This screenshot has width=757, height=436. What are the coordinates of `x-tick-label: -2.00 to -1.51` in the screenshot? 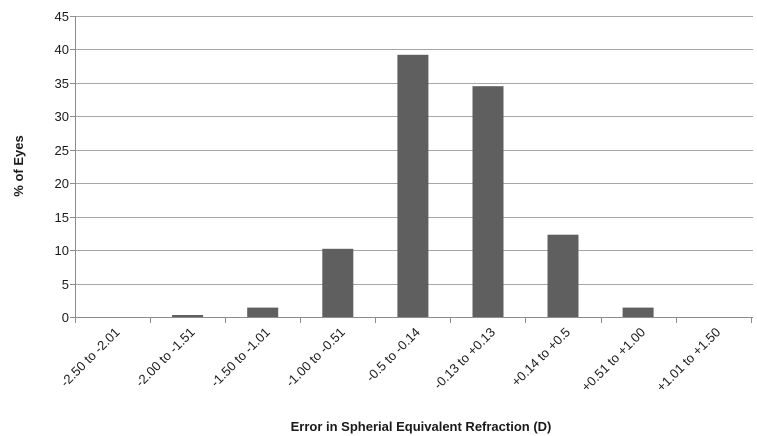 It's located at (164, 357).